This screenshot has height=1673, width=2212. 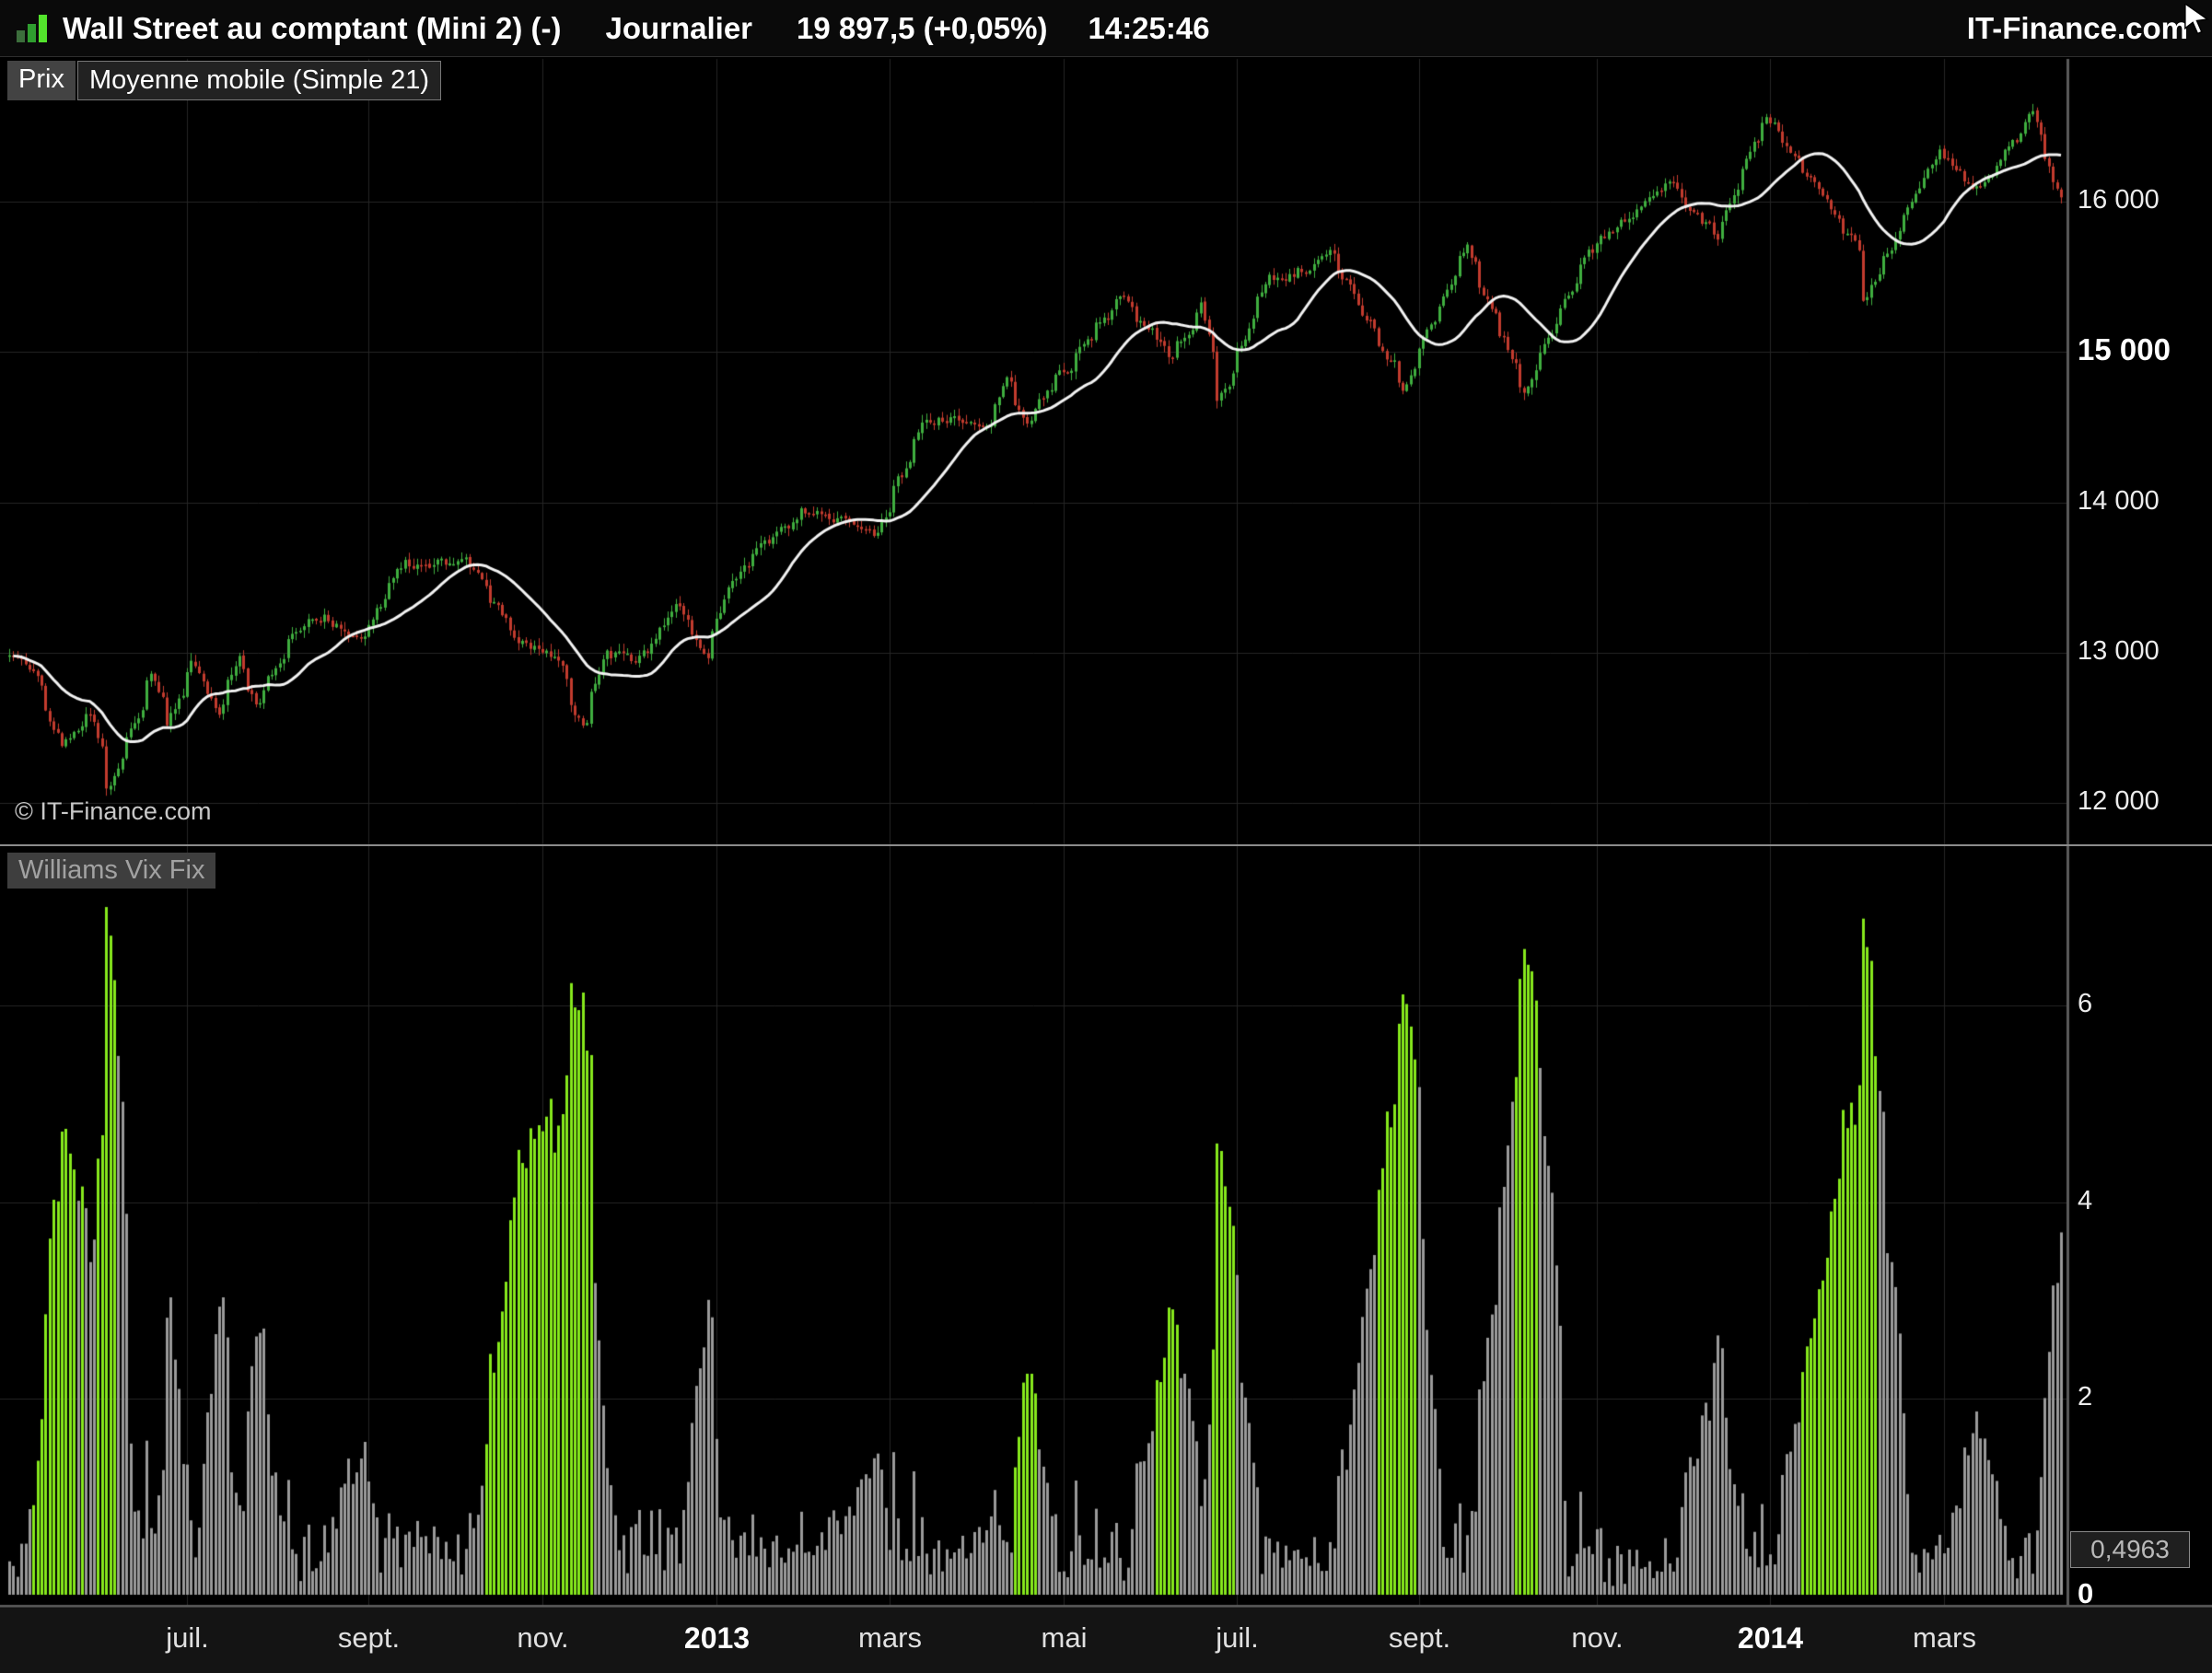 What do you see at coordinates (679, 27) in the screenshot?
I see `timeframe-label: Journalier` at bounding box center [679, 27].